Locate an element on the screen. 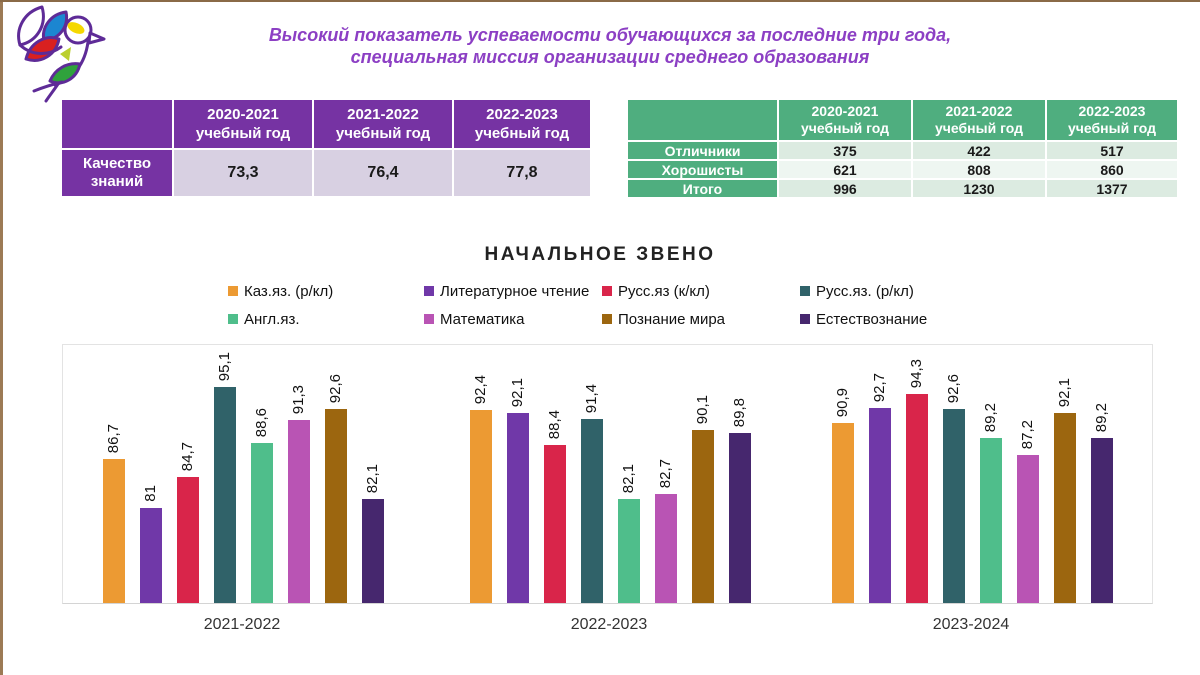 The width and height of the screenshot is (1200, 675). achievers-value-1-2: 860 is located at coordinates (1112, 169).